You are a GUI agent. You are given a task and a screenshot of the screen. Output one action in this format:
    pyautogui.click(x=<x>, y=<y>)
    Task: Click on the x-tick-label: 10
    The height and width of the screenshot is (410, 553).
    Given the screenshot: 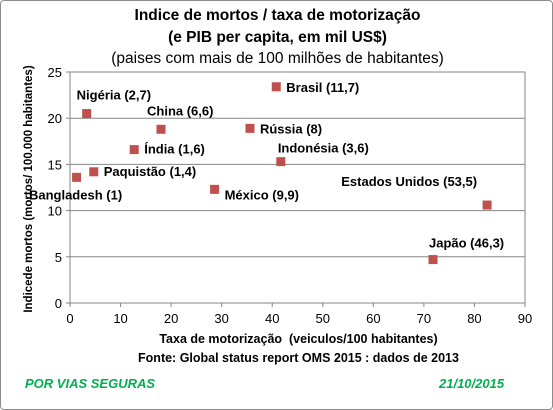 What is the action you would take?
    pyautogui.click(x=120, y=318)
    